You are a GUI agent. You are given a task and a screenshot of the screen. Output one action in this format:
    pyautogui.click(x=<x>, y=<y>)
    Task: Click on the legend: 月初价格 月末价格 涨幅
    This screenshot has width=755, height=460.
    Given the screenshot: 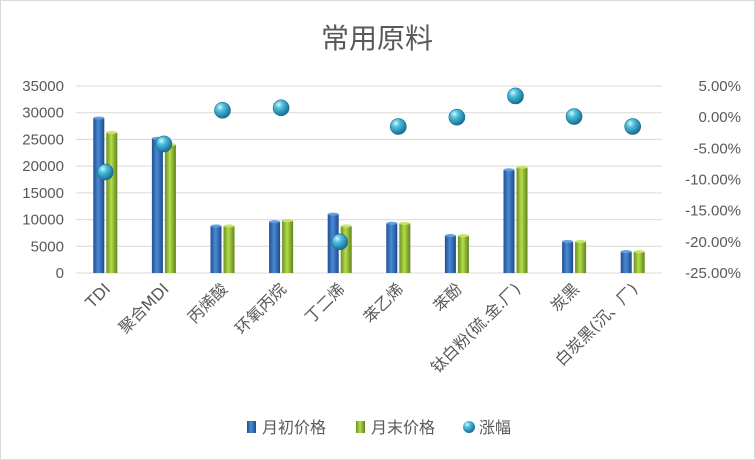 What is the action you would take?
    pyautogui.click(x=379, y=427)
    